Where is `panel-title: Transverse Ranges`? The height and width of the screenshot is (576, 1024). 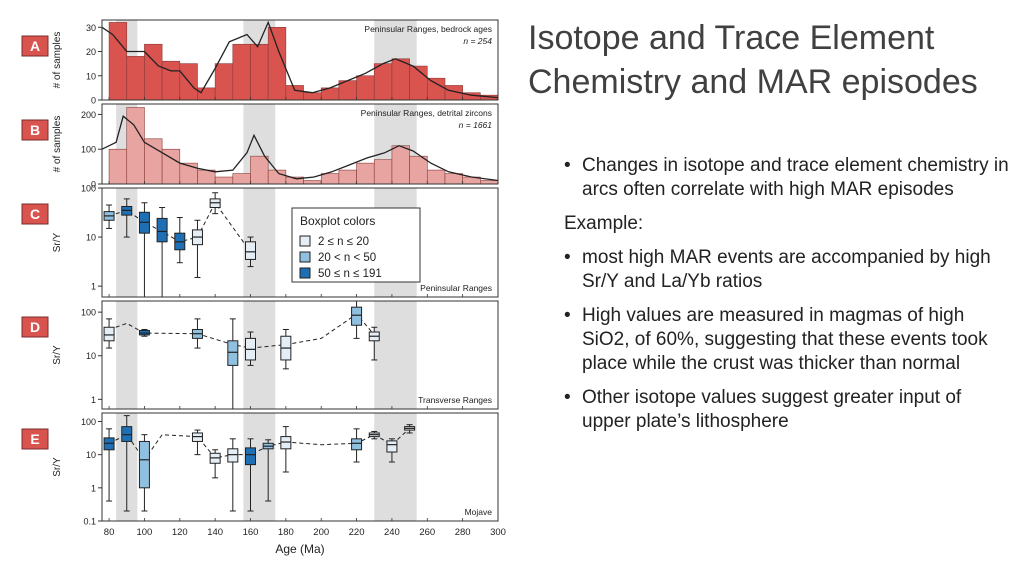
panel-title: Transverse Ranges is located at coordinates (455, 400).